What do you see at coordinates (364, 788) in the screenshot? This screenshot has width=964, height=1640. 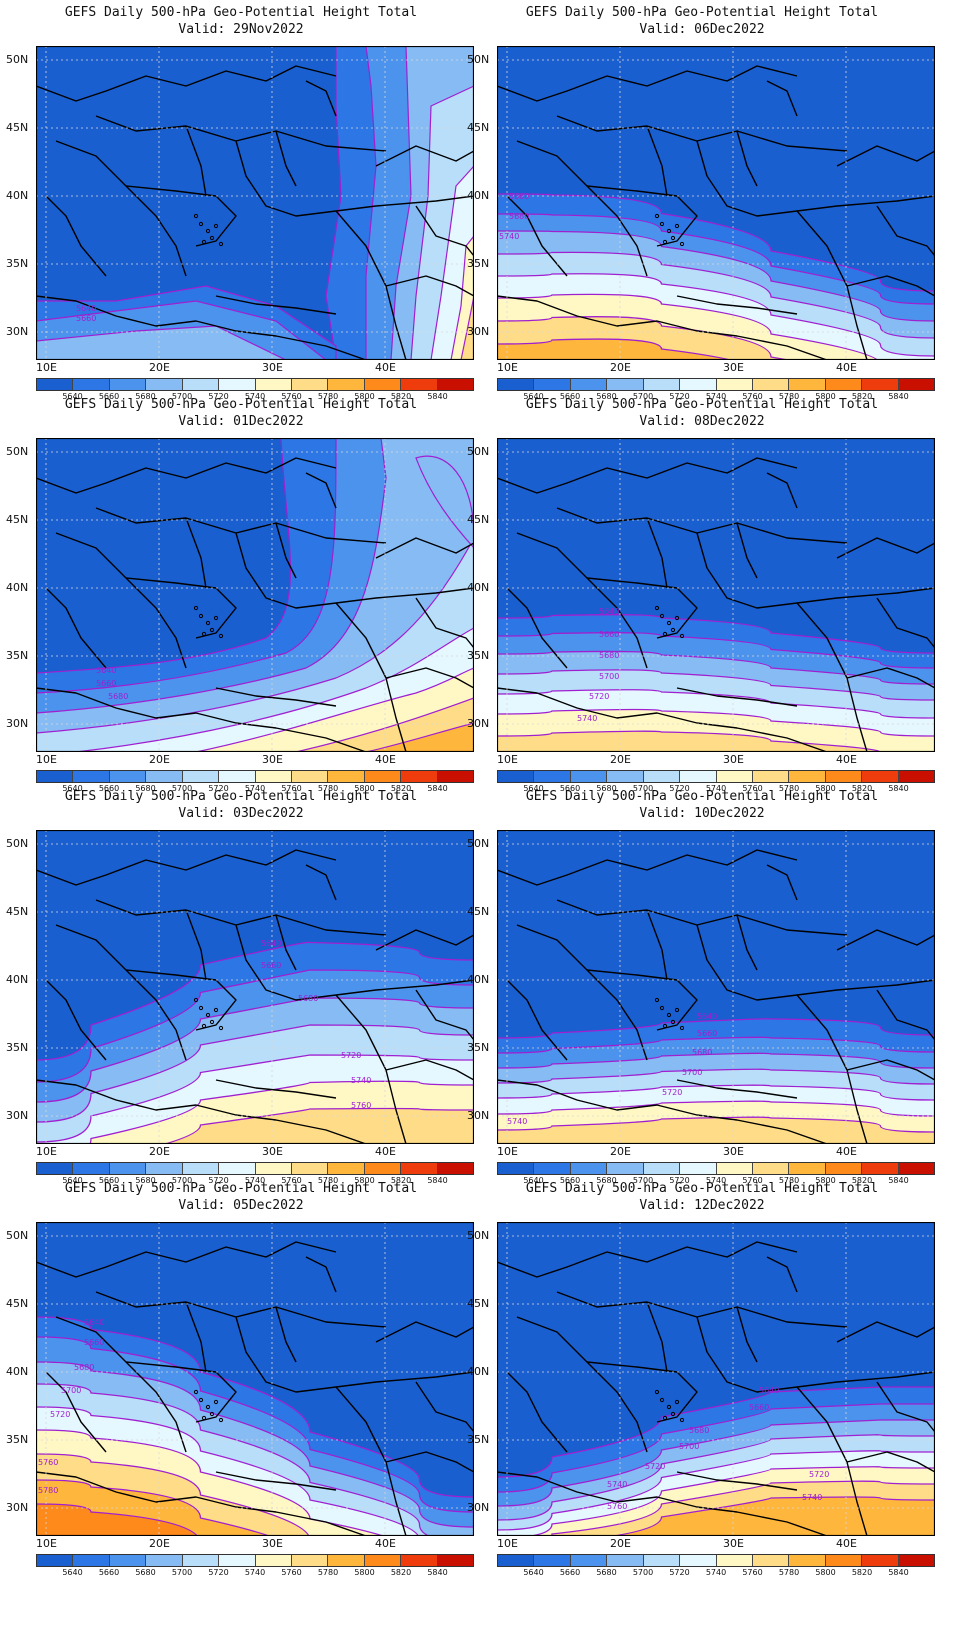 I see `colorbar-tick-label: 5800` at bounding box center [364, 788].